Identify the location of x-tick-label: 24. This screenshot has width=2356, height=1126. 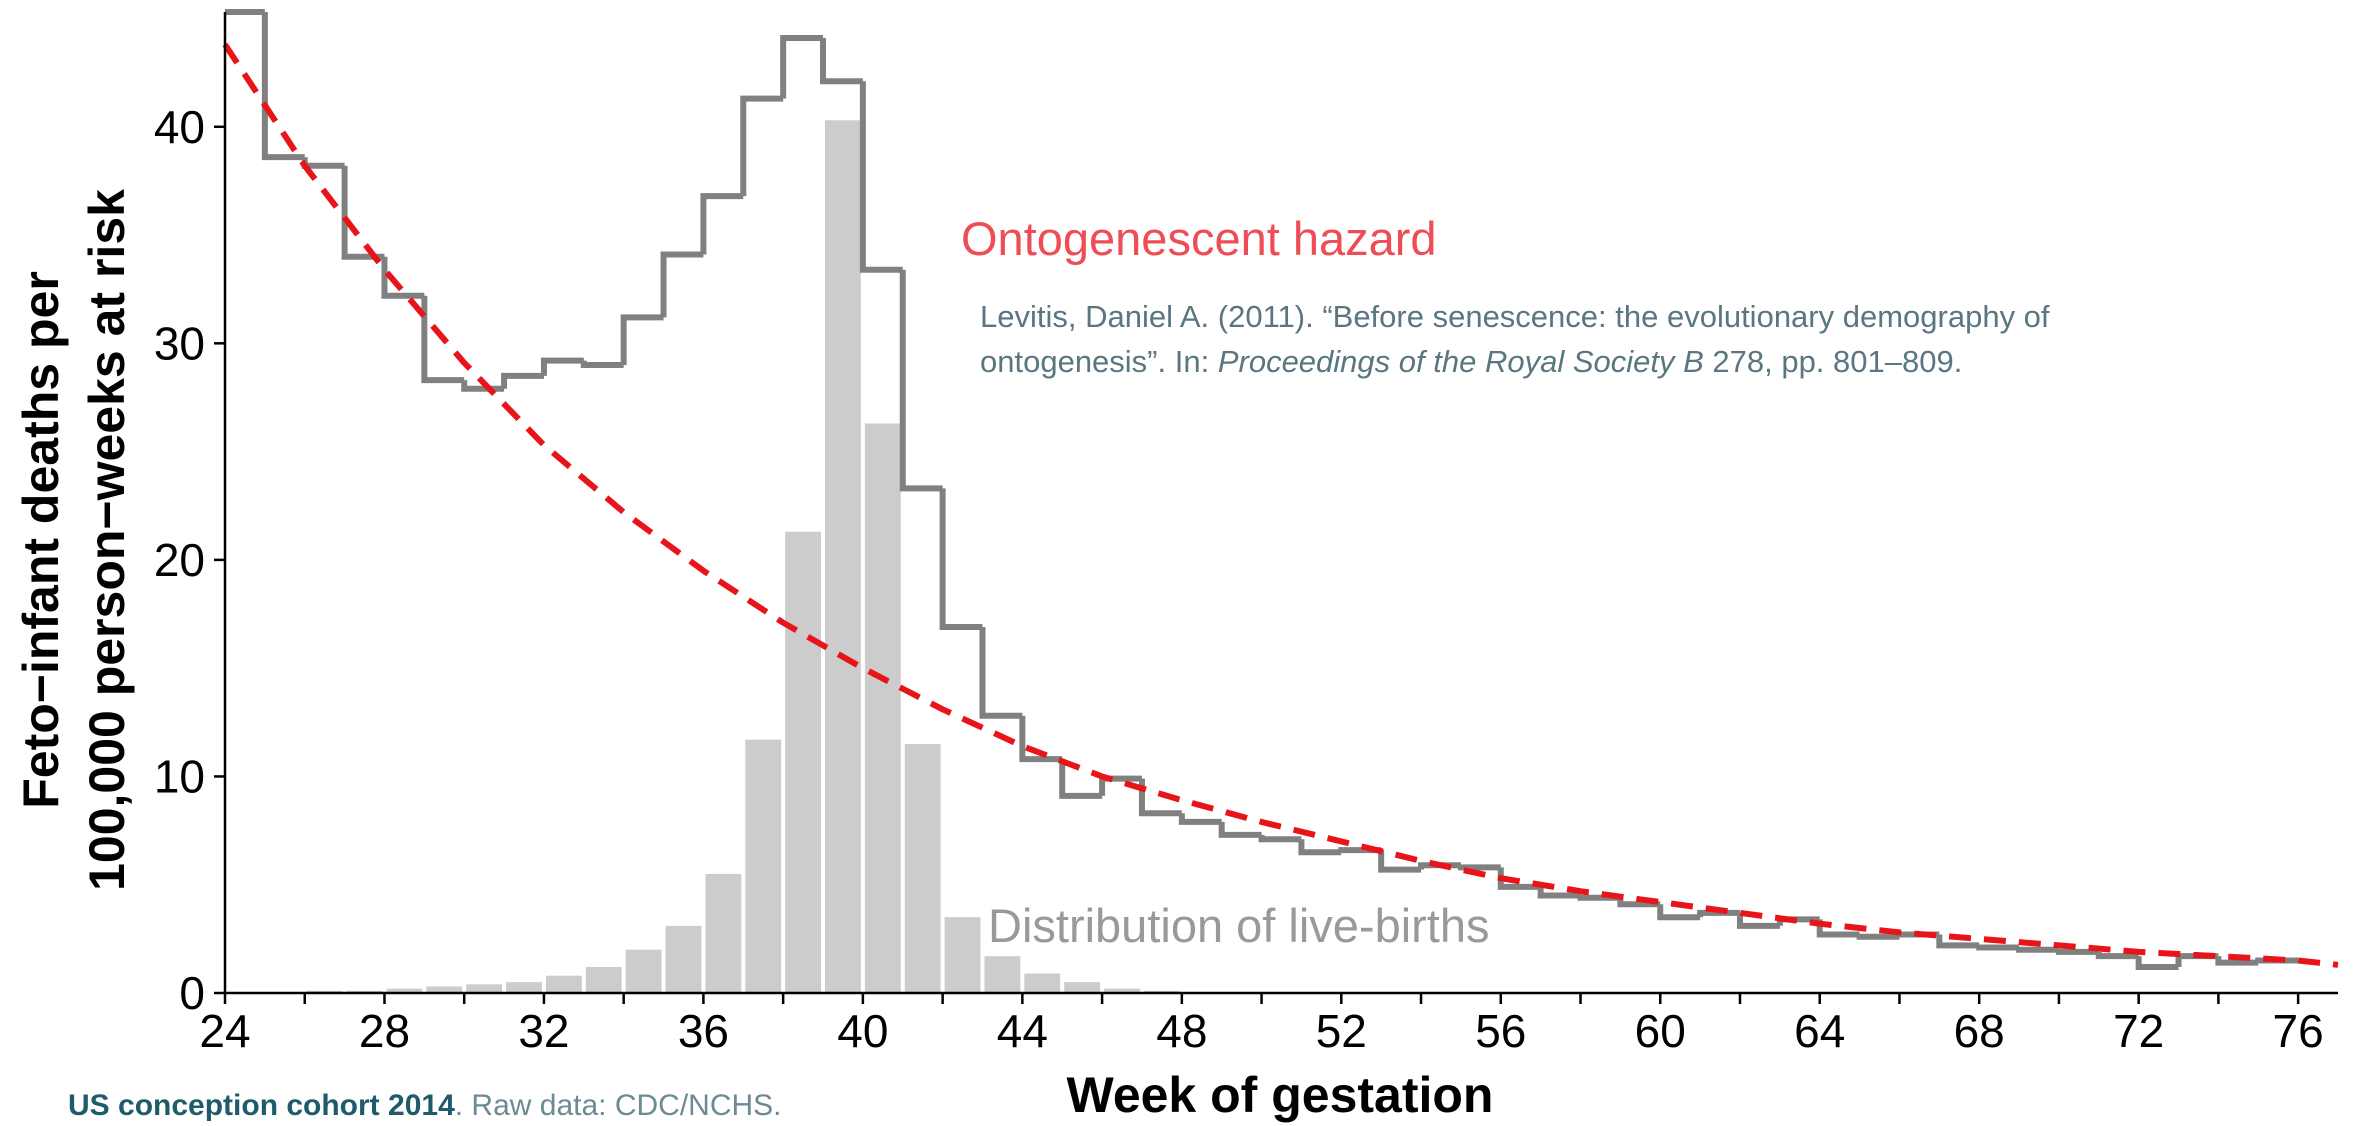
(224, 1031).